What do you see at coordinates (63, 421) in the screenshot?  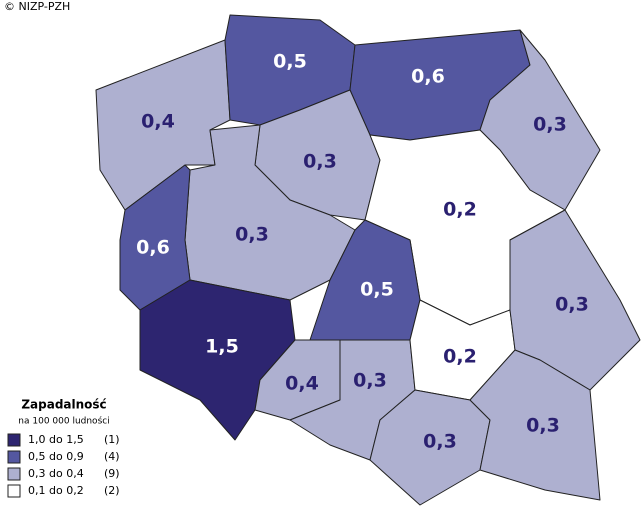 I see `legend-subtitle: na 100 000 ludności` at bounding box center [63, 421].